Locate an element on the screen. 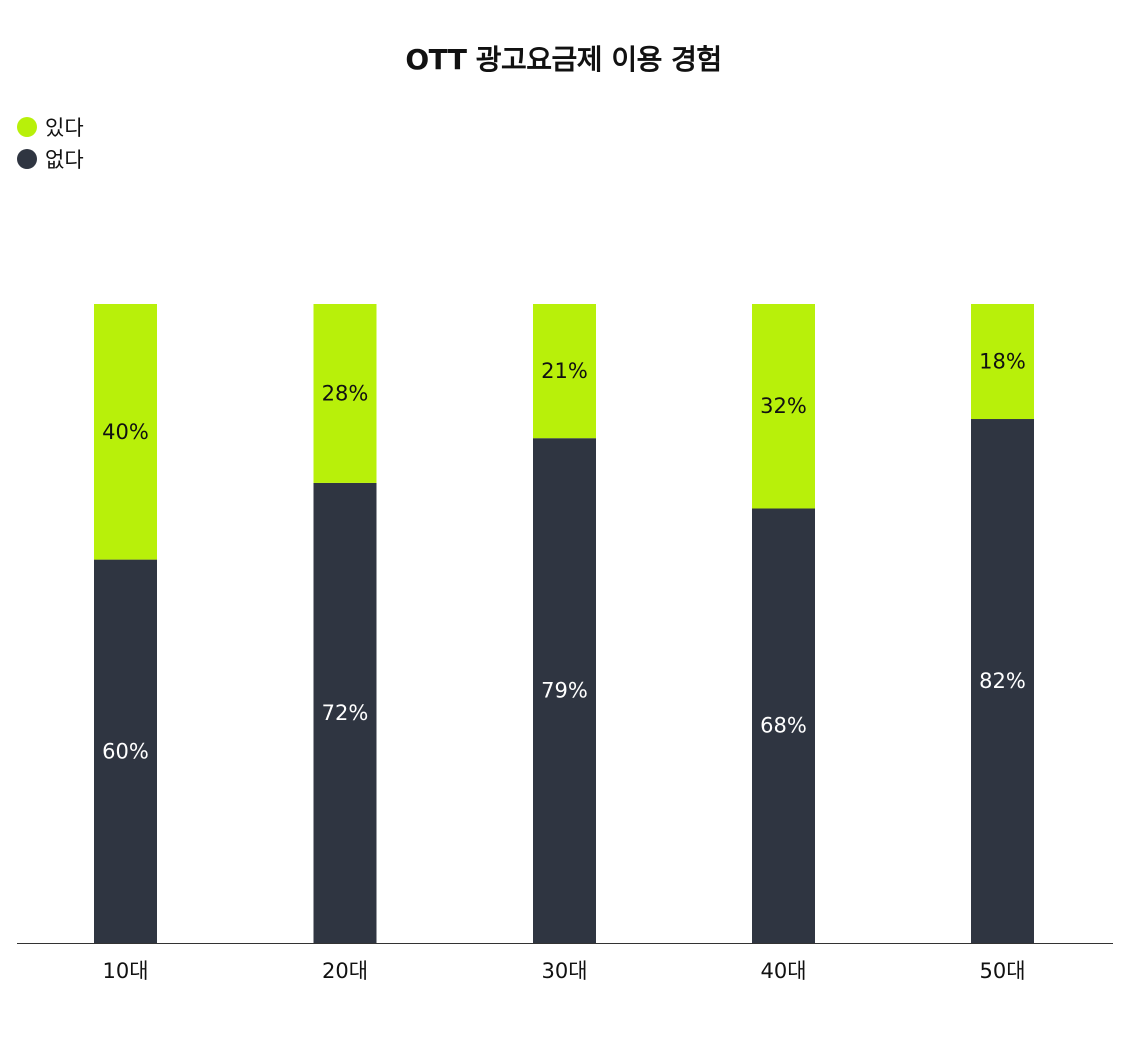  data-label-no-4: 68% is located at coordinates (783, 726).